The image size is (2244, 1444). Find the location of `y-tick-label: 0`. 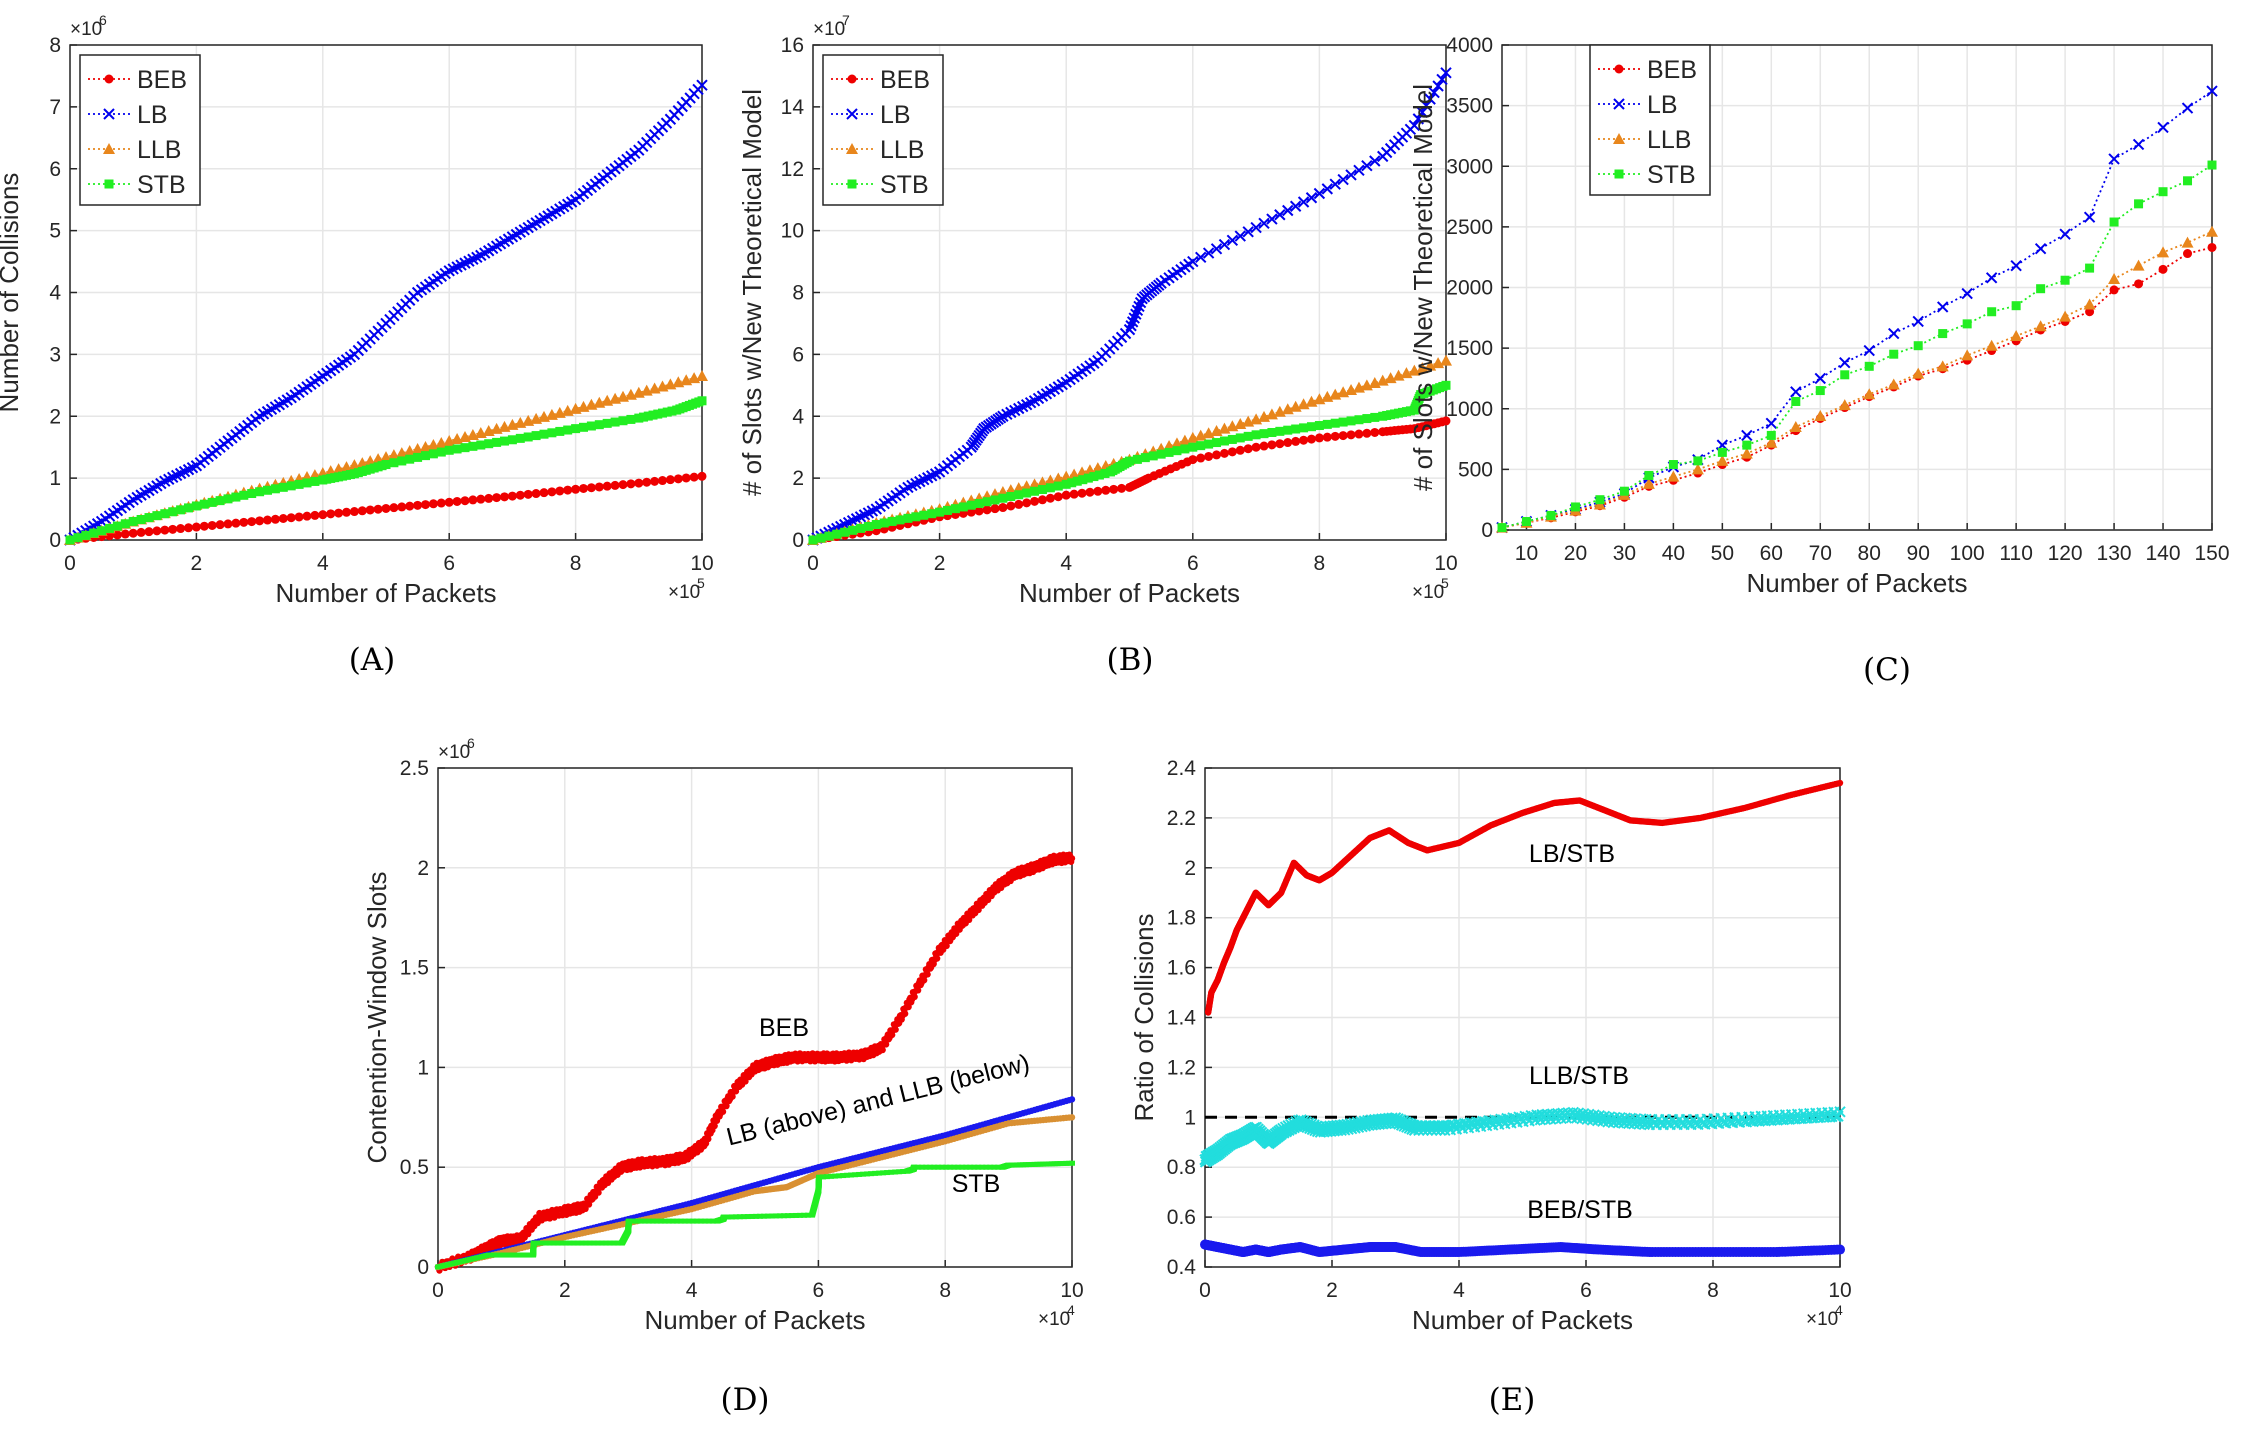

y-tick-label: 0 is located at coordinates (423, 1267).